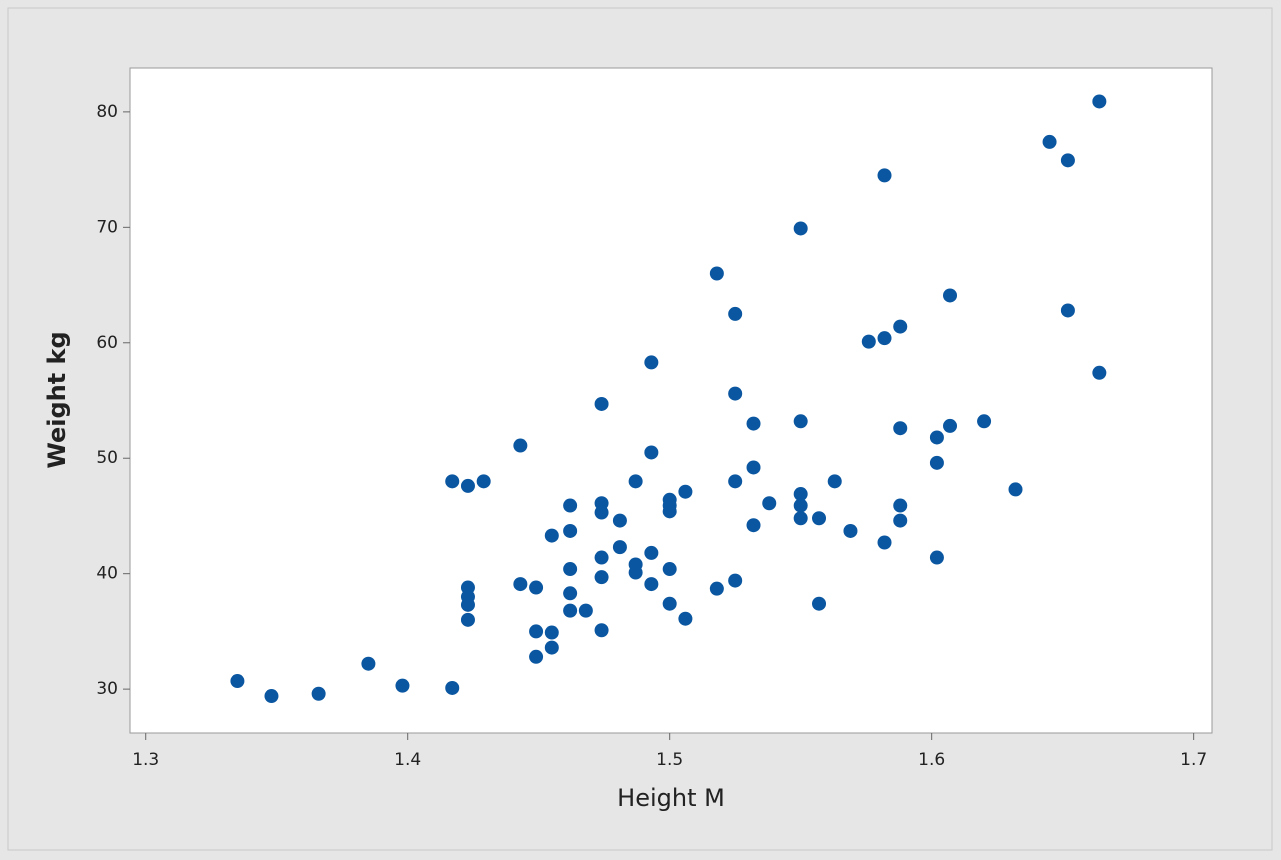 The height and width of the screenshot is (860, 1281). What do you see at coordinates (107, 112) in the screenshot?
I see `y-tick-label: 80` at bounding box center [107, 112].